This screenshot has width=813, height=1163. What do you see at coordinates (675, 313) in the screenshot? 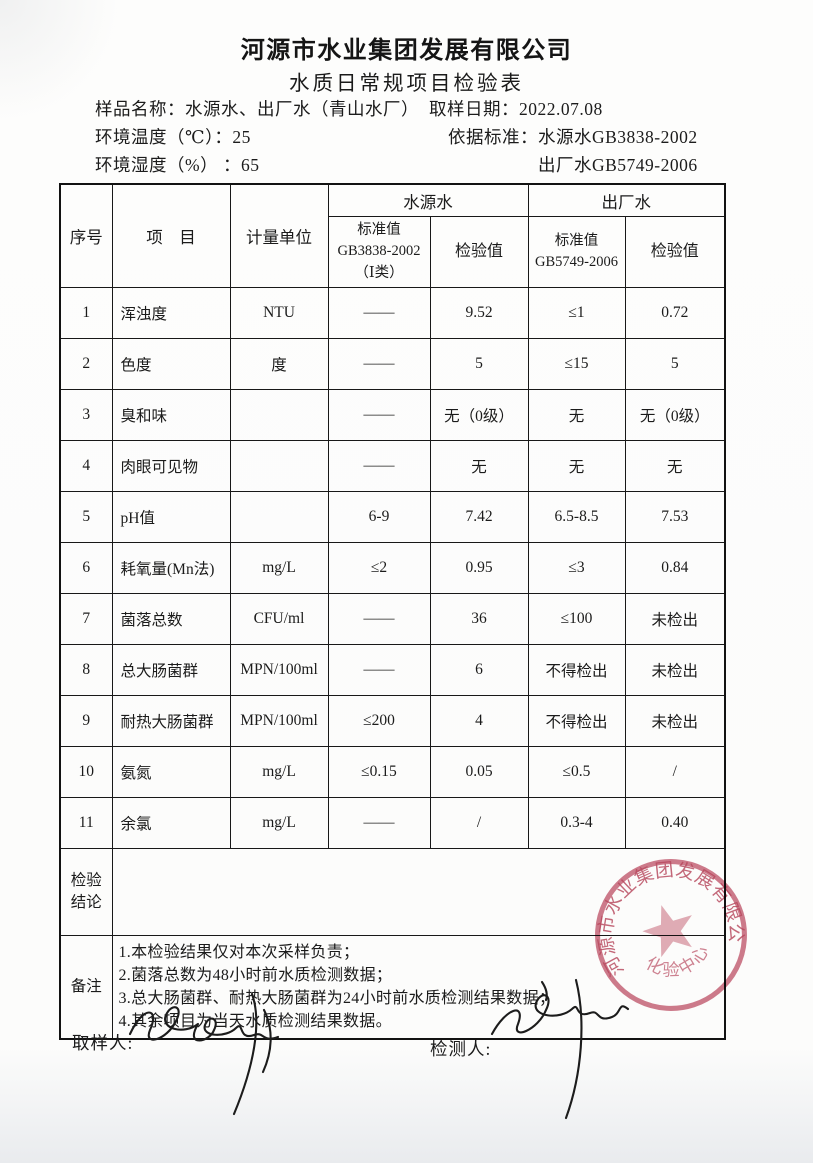
I see `factory-value-cell: 0.72` at bounding box center [675, 313].